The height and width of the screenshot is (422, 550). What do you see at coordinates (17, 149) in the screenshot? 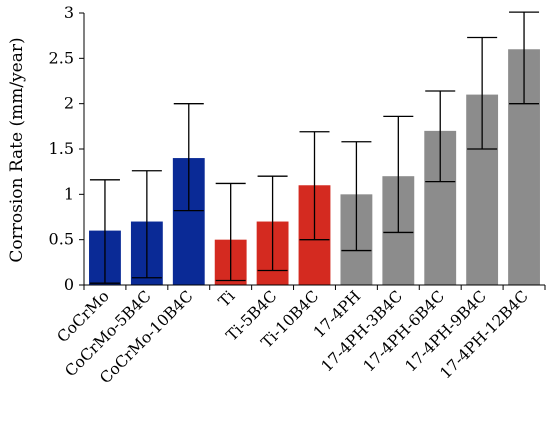
I see `y-axis-title: Corrosion Rate (mm/year)` at bounding box center [17, 149].